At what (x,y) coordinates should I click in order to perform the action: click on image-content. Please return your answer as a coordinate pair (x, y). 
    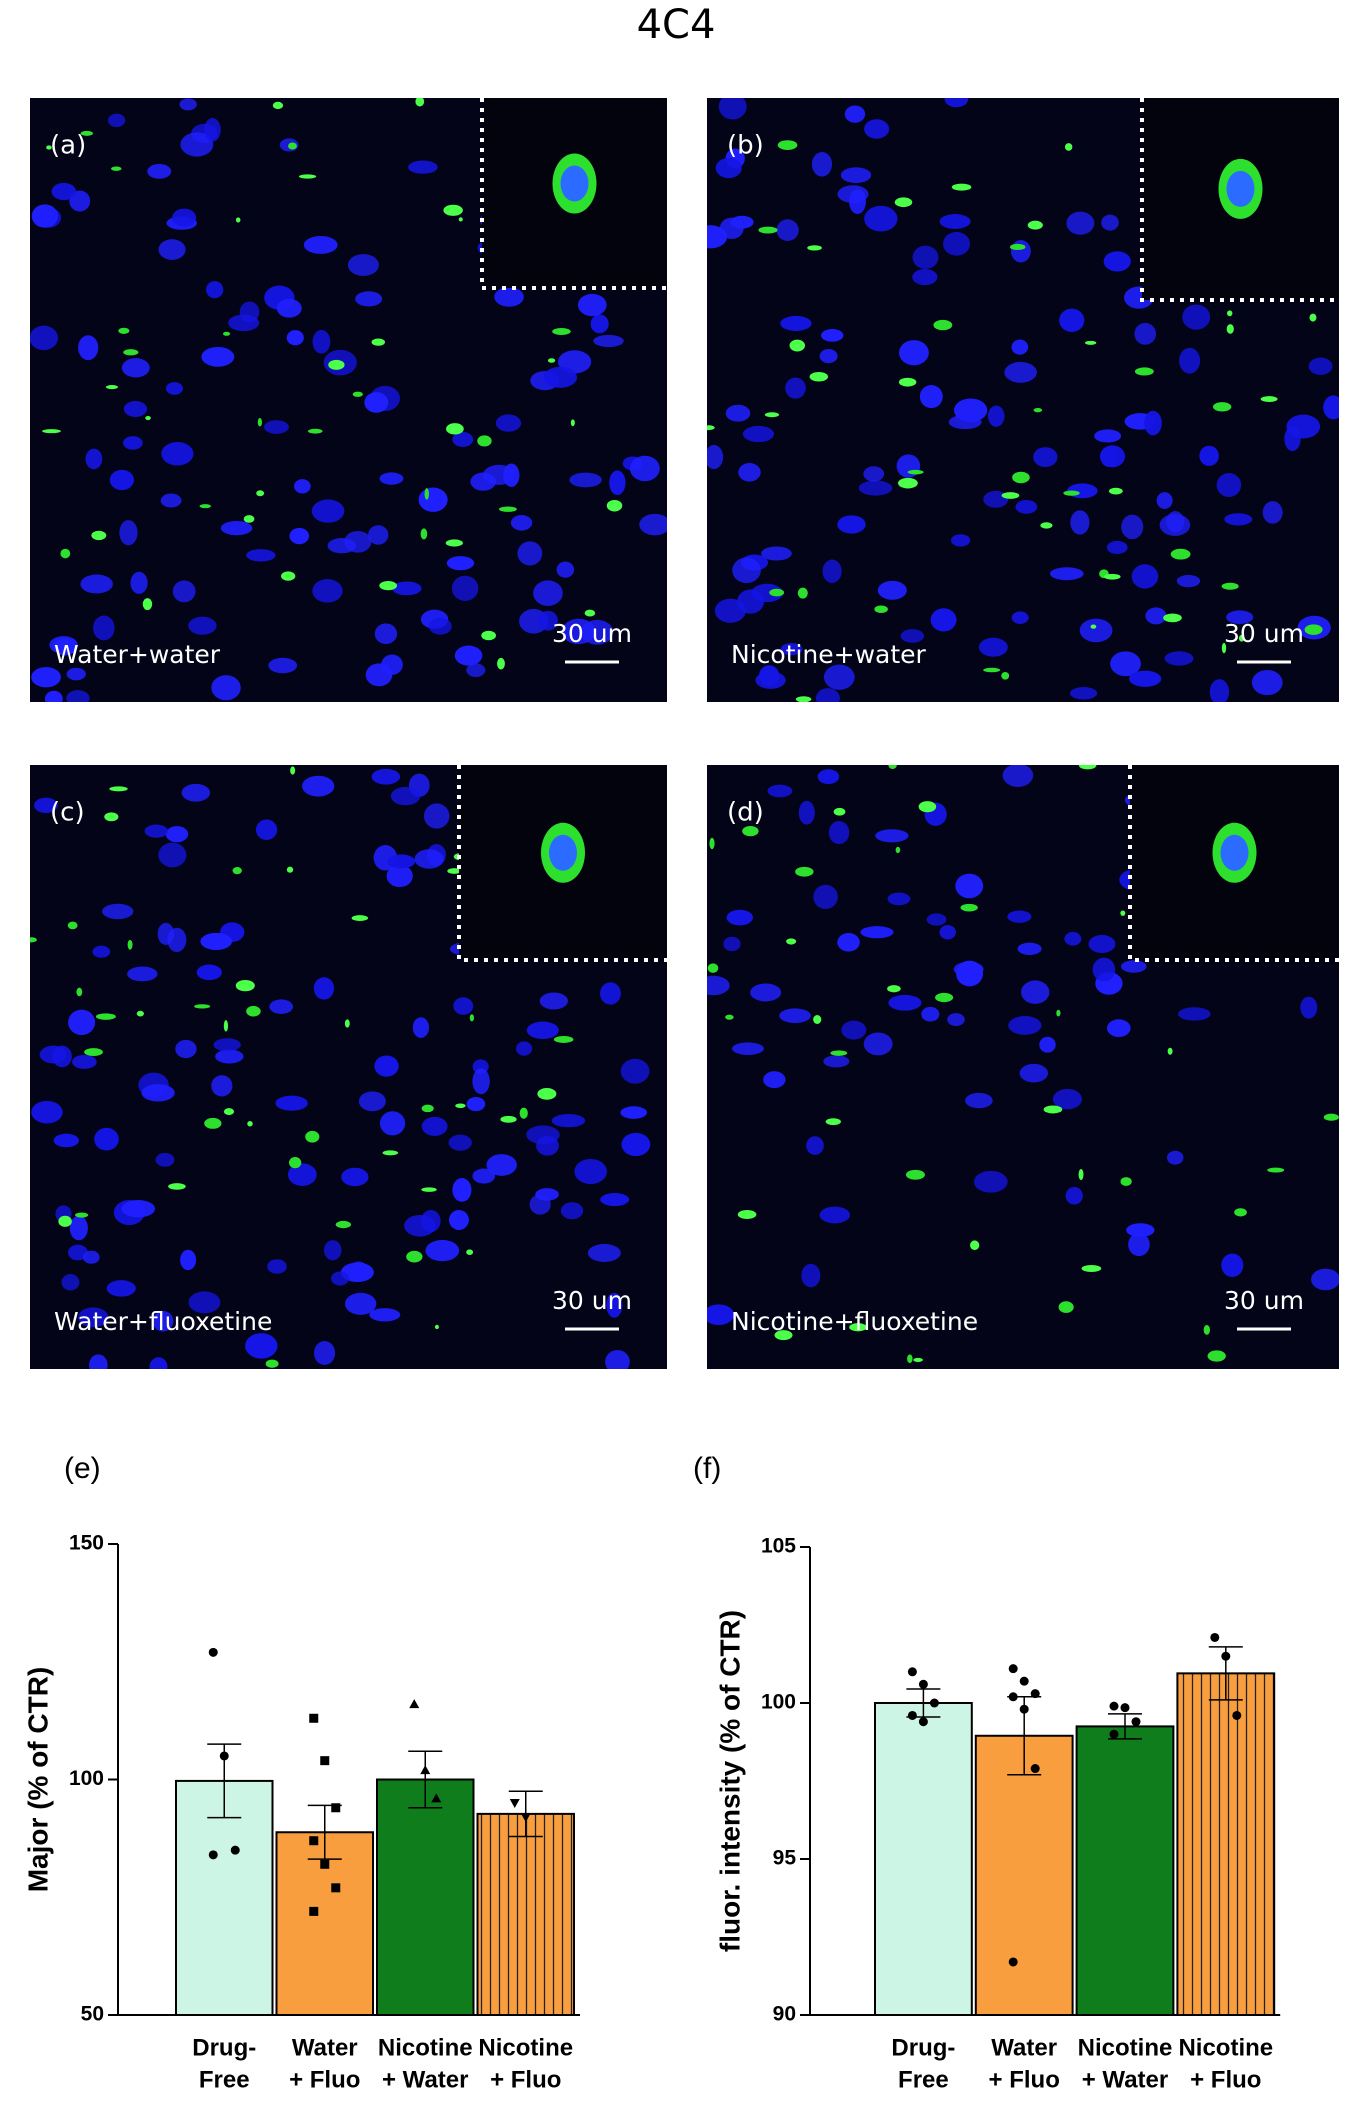
    Looking at the image, I should click on (1023, 400).